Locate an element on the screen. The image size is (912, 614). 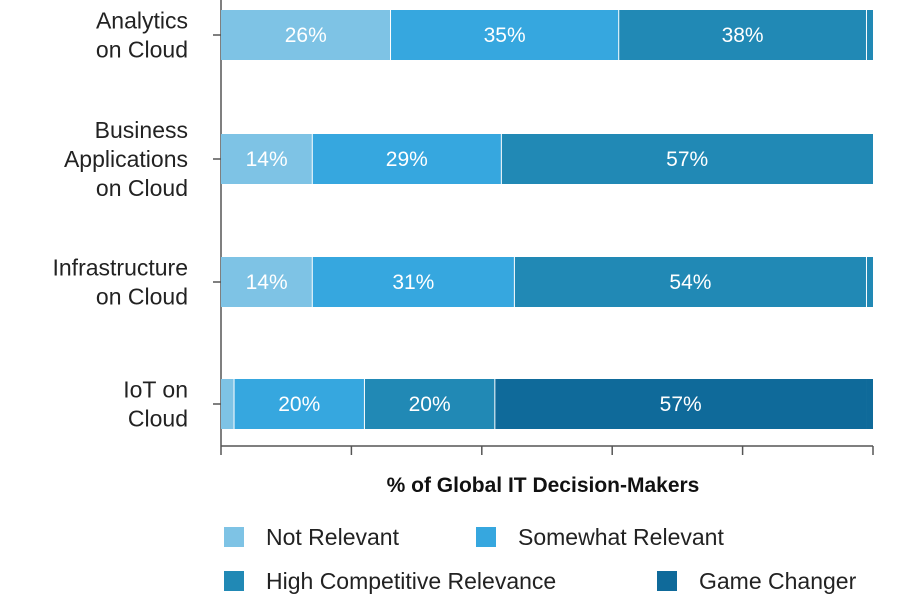
legend-item: Game Changer is located at coordinates (757, 581).